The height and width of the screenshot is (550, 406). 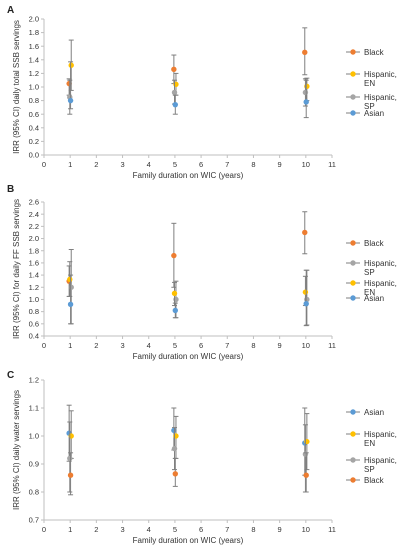 What do you see at coordinates (34, 408) in the screenshot?
I see `y-tick-label: 1.1` at bounding box center [34, 408].